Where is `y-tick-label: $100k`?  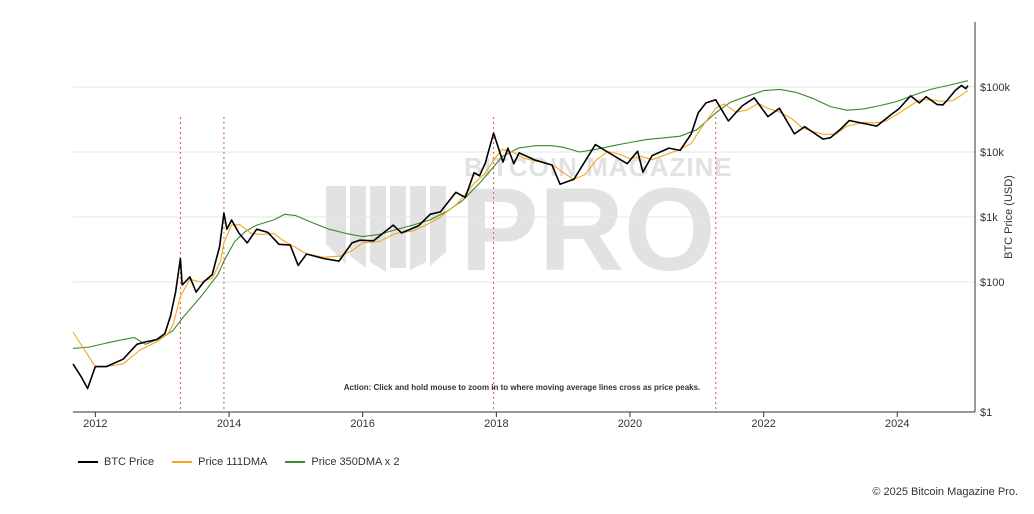 y-tick-label: $100k is located at coordinates (995, 88).